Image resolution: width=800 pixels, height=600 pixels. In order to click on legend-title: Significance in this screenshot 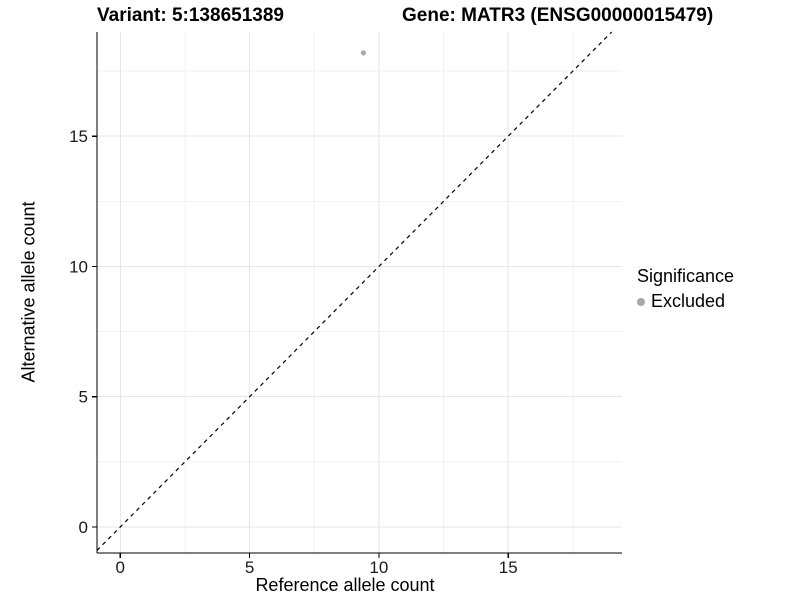, I will do `click(686, 276)`.